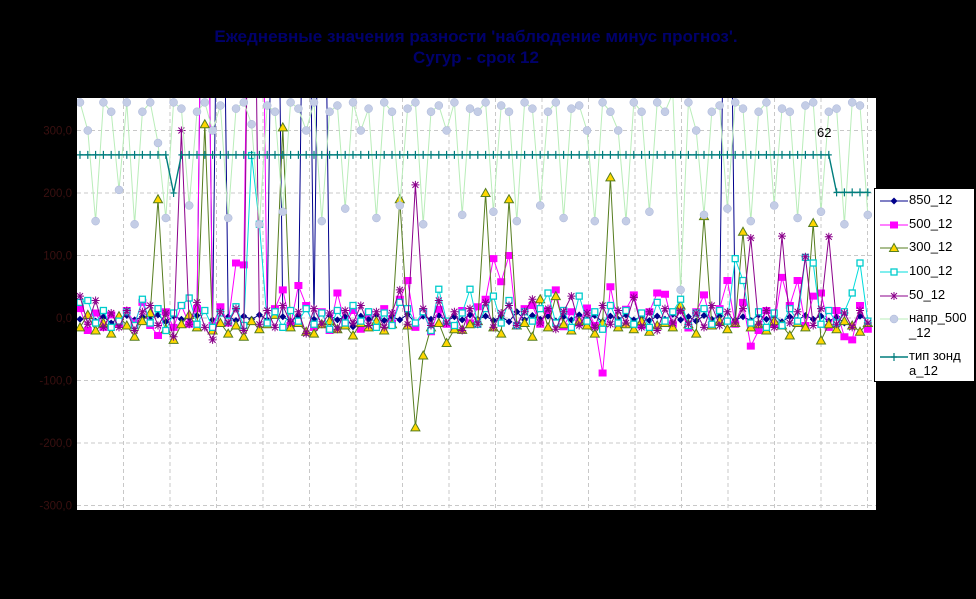 The width and height of the screenshot is (976, 599). What do you see at coordinates (894, 225) in the screenshot?
I see `legend-marker-500-12-icon` at bounding box center [894, 225].